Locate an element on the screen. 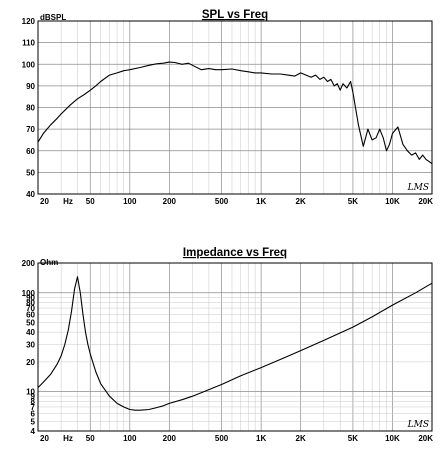 The height and width of the screenshot is (450, 444). chart-title: Impedance vs Freq is located at coordinates (235, 253).